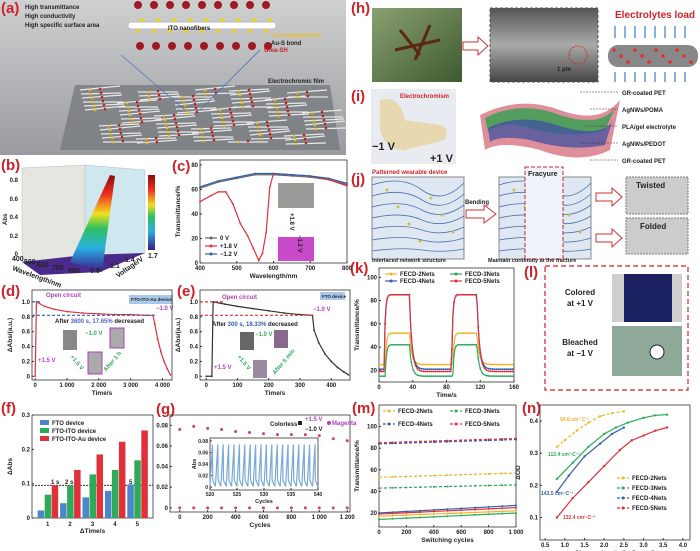  Describe the element at coordinates (683, 546) in the screenshot. I see `x-tick-label: 4.0` at that location.